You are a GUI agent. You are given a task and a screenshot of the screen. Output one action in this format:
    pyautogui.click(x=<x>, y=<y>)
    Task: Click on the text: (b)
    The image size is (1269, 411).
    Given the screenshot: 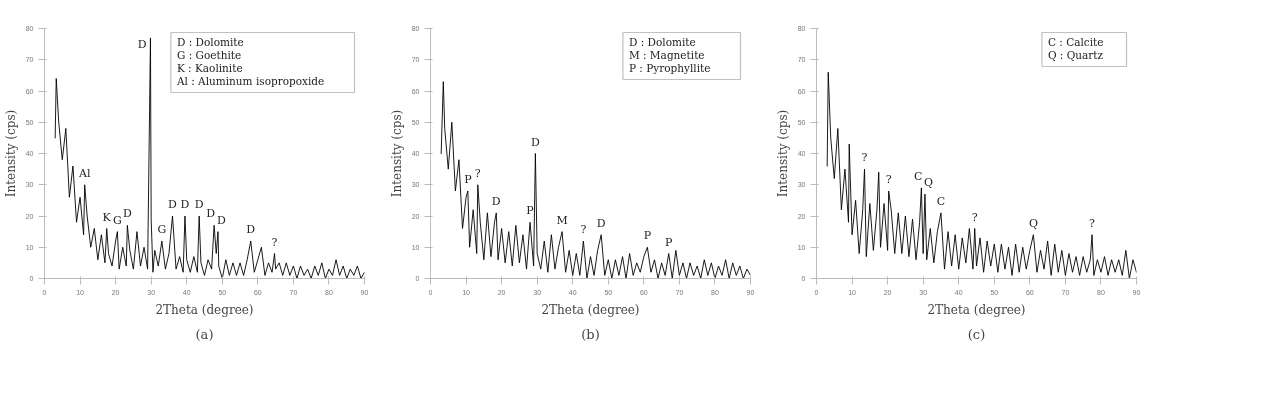 What is the action you would take?
    pyautogui.click(x=590, y=334)
    